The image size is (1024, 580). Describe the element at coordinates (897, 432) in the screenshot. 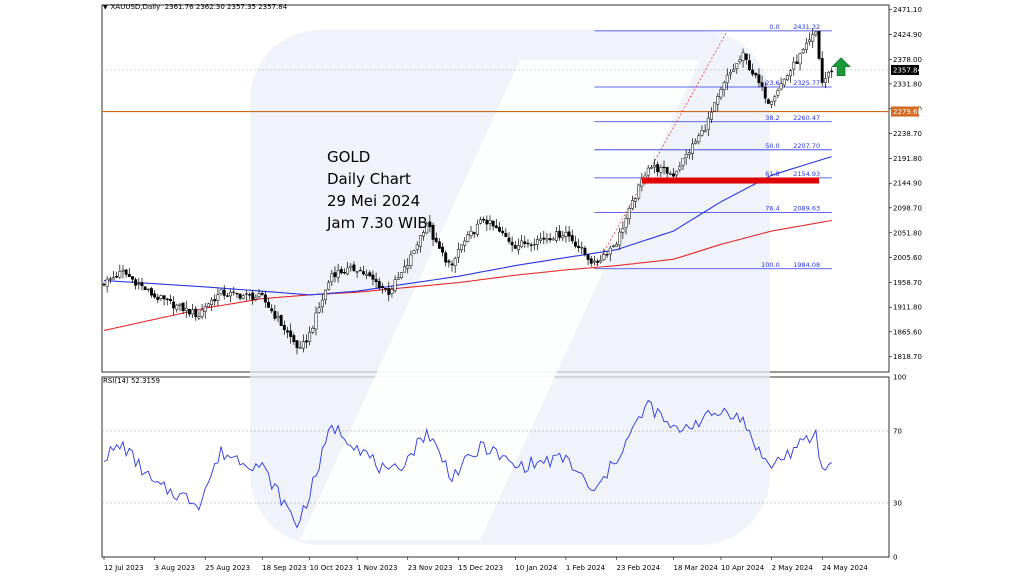

I see `rsi-tick-label: 70` at that location.